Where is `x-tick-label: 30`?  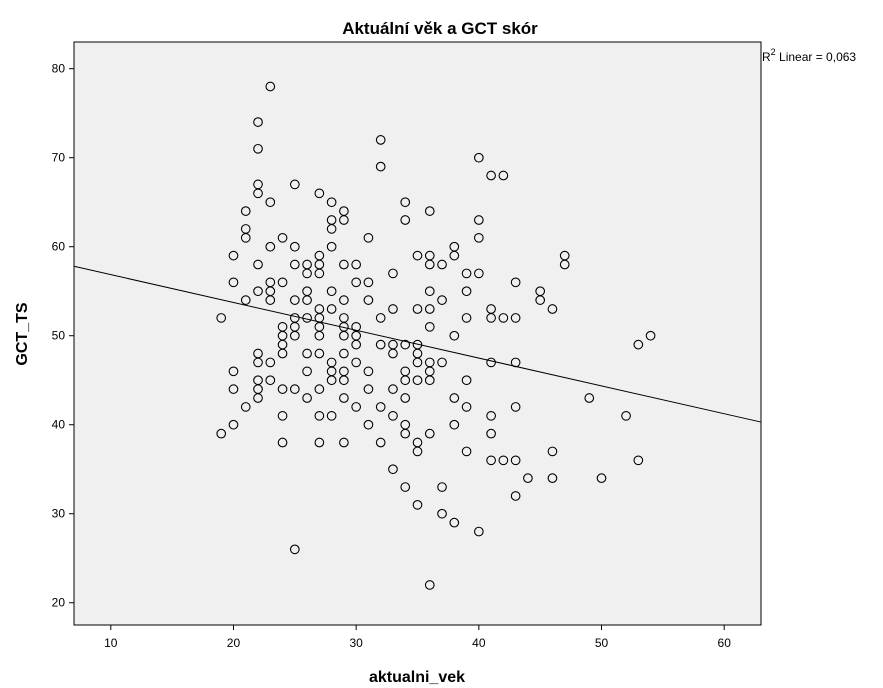
x-tick-label: 30 is located at coordinates (356, 643).